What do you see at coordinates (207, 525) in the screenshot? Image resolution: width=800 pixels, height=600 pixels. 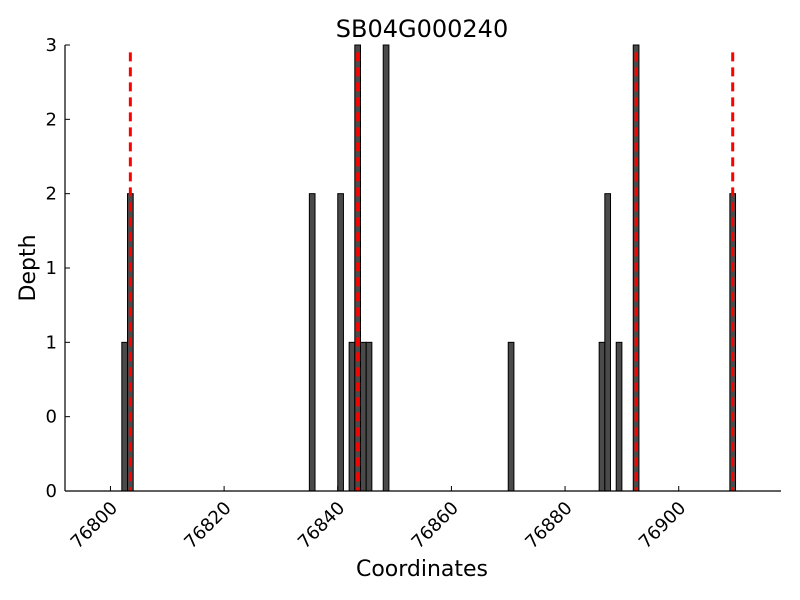 I see `x-tick-label: 76820` at bounding box center [207, 525].